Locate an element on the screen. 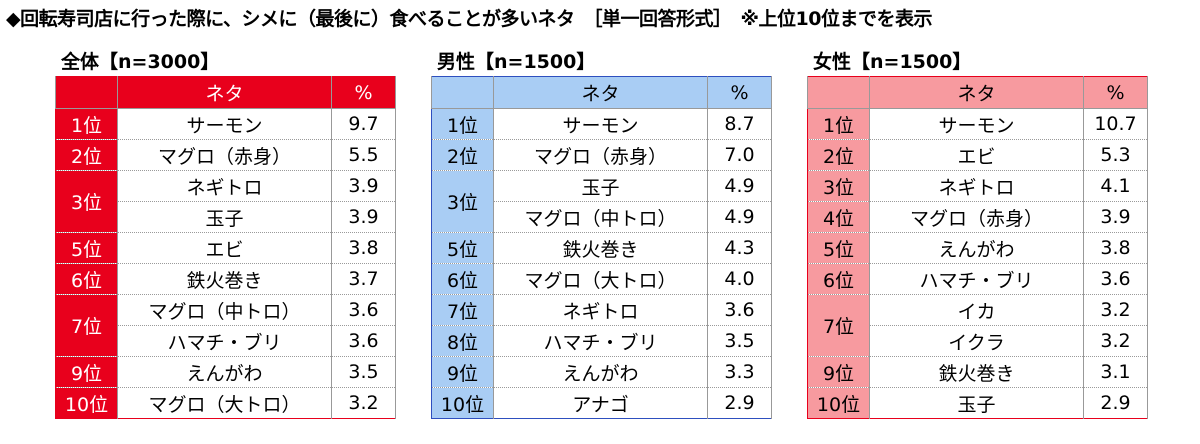  table-row: イクラ 3.2 is located at coordinates (978, 341).